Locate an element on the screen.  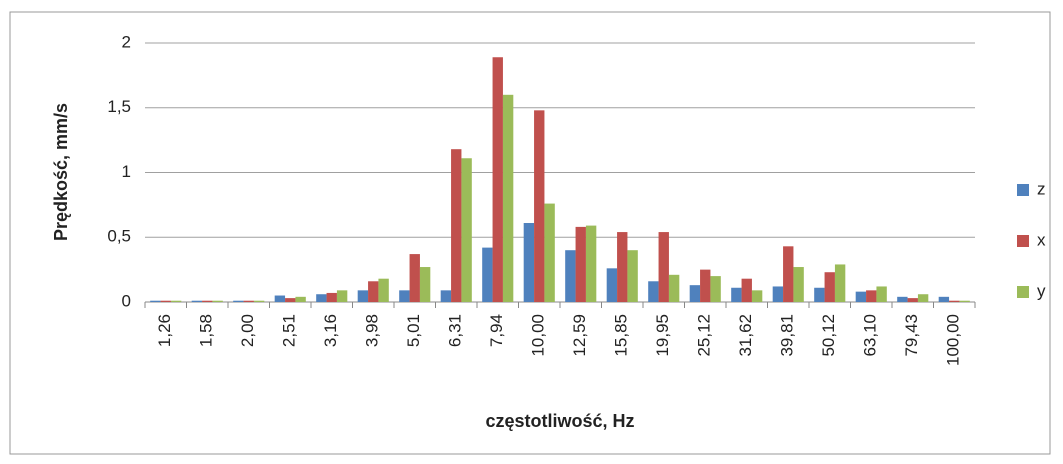
x-tick-label: 15,85 is located at coordinates (621, 335).